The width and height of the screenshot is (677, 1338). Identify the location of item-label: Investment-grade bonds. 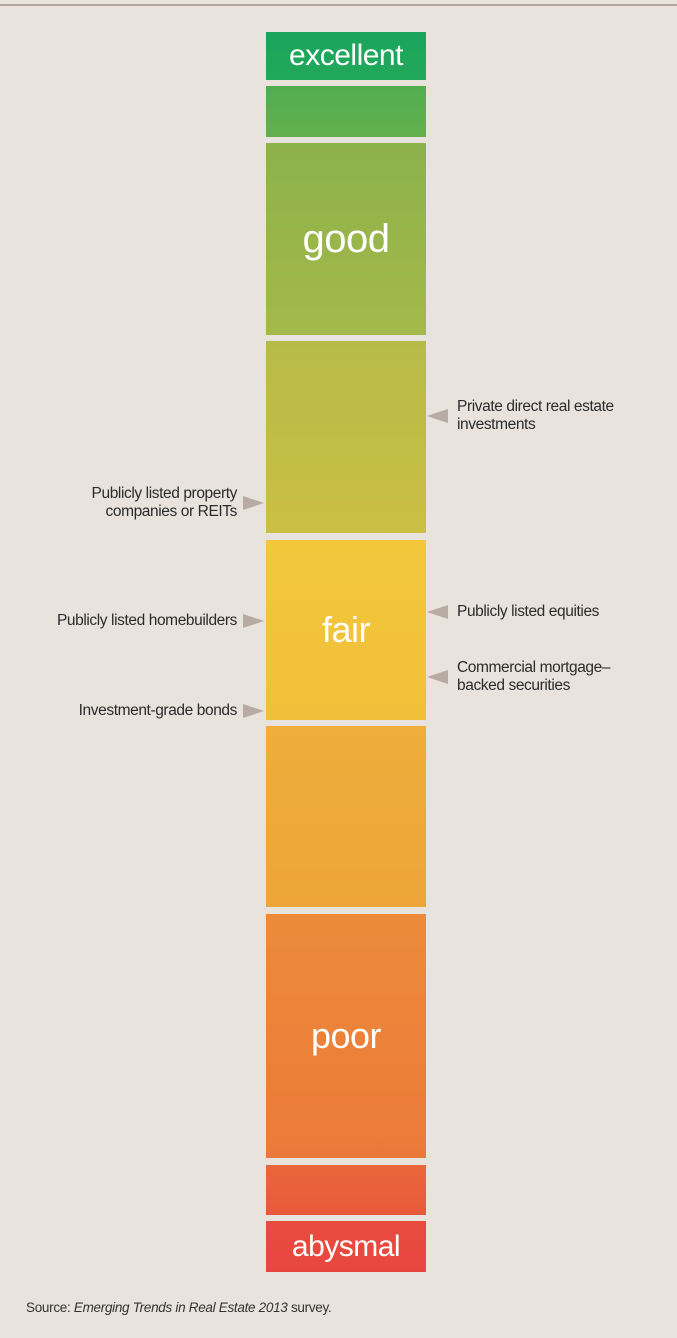
(158, 711).